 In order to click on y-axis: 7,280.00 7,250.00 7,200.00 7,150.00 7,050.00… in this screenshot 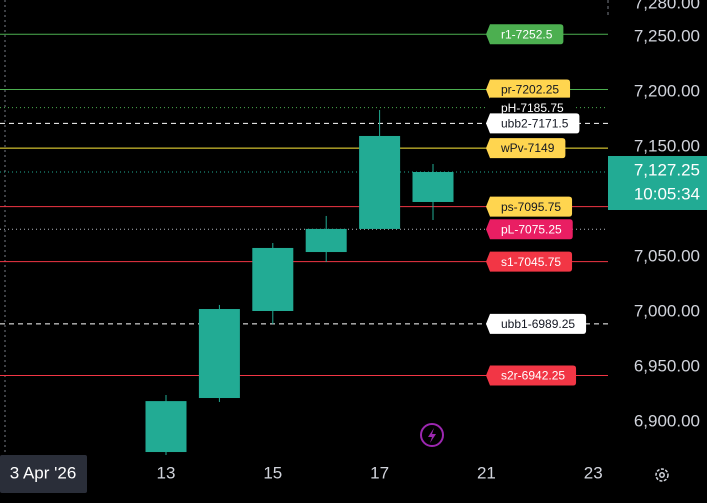, I will do `click(657, 215)`.